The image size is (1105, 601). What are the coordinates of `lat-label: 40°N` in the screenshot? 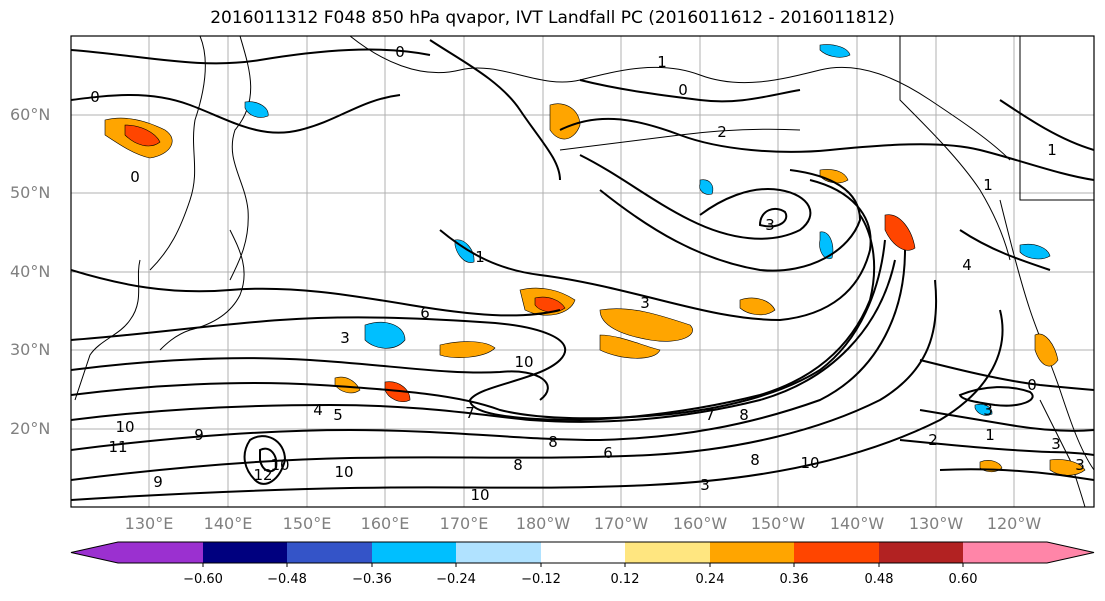 It's located at (30, 271).